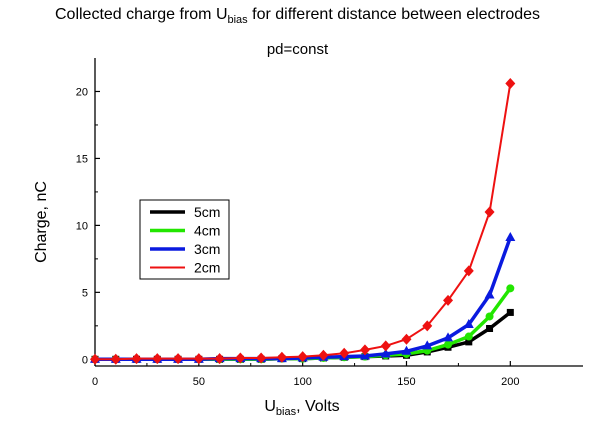 The width and height of the screenshot is (595, 423). Describe the element at coordinates (82, 226) in the screenshot. I see `y-tick-label: 10` at that location.